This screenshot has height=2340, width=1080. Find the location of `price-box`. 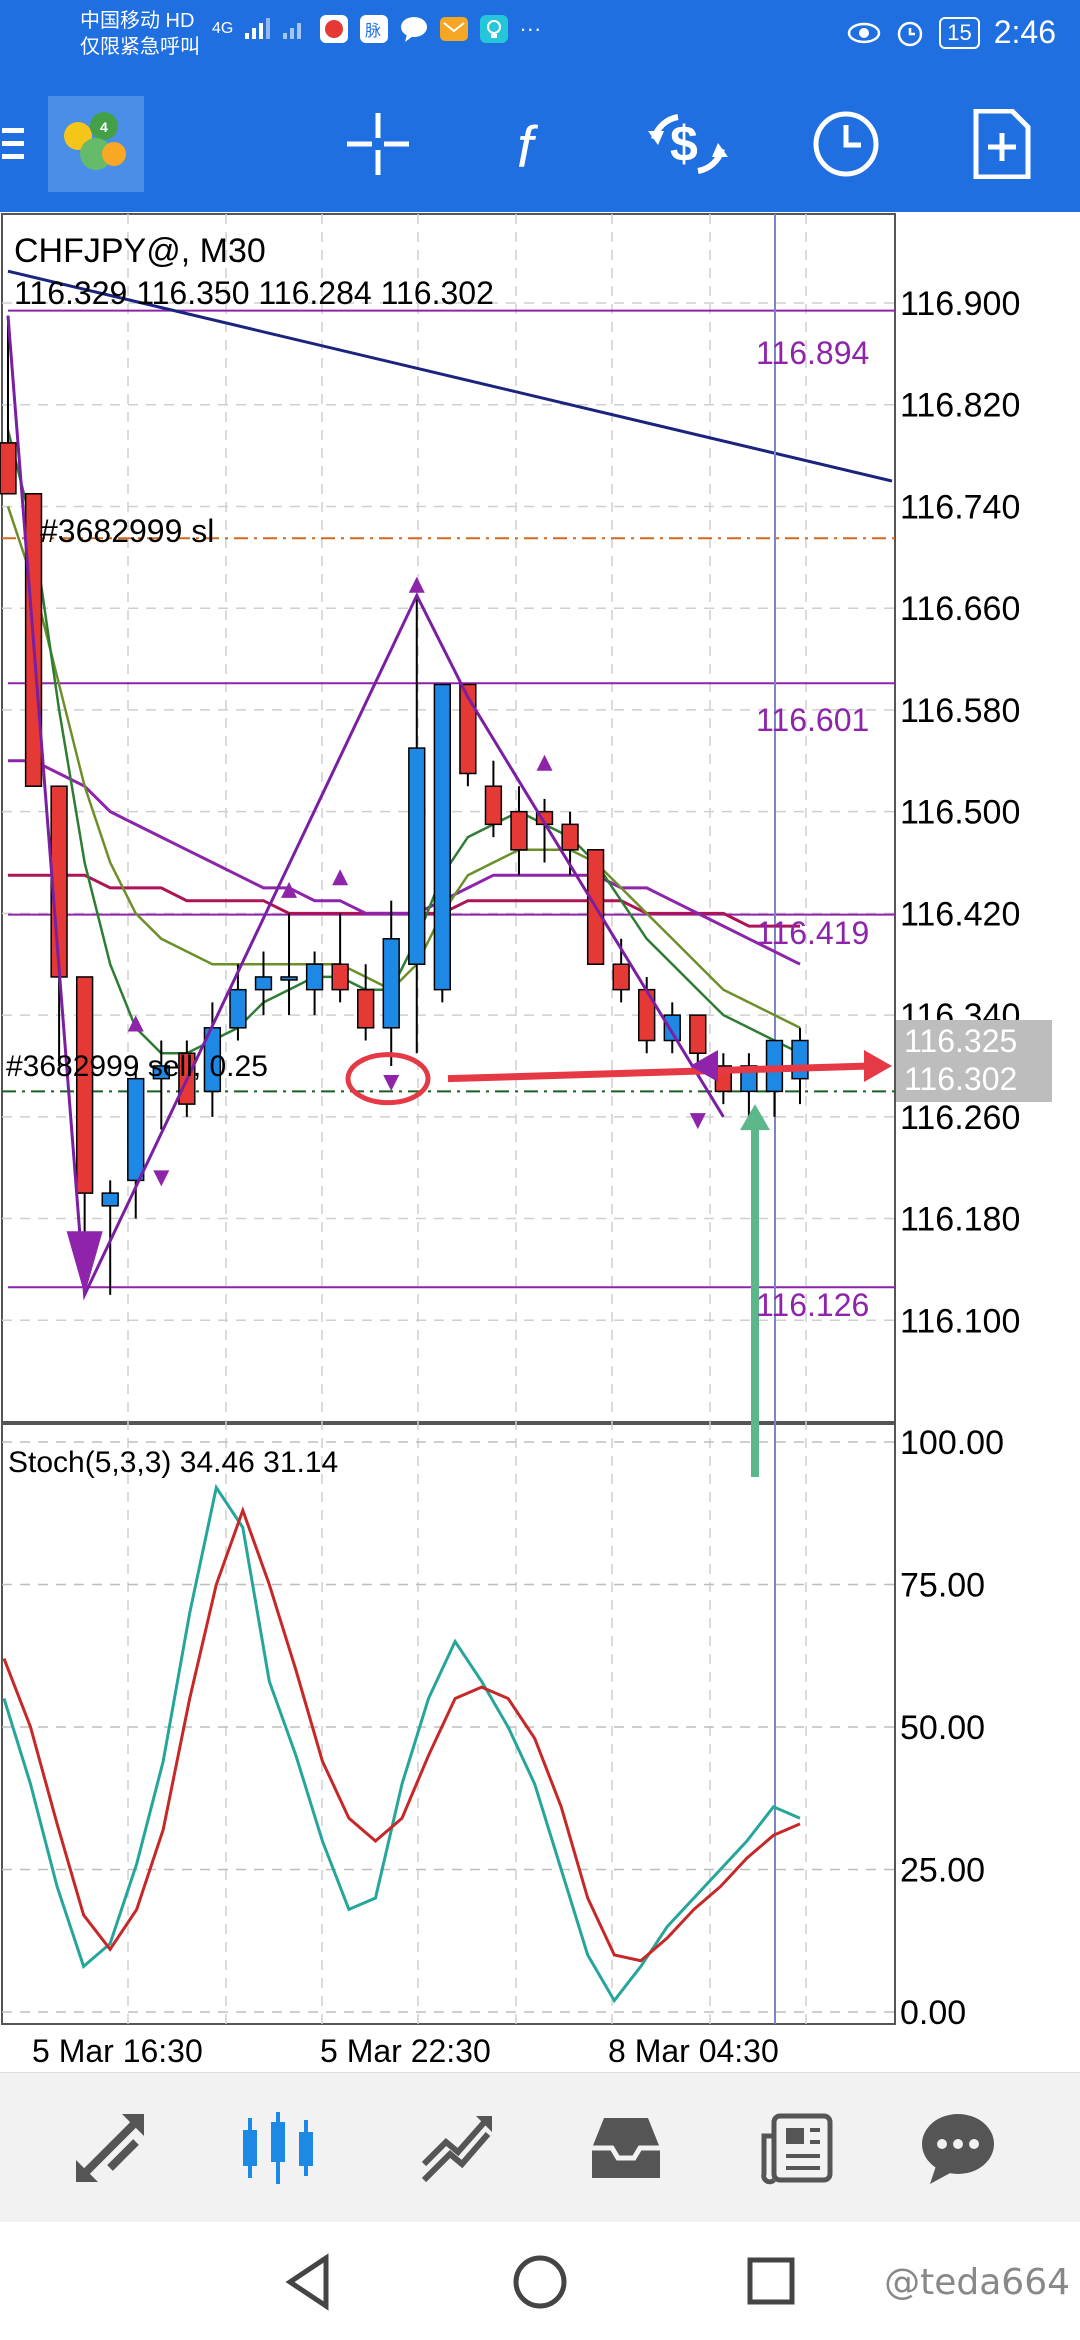

price-box is located at coordinates (974, 1061).